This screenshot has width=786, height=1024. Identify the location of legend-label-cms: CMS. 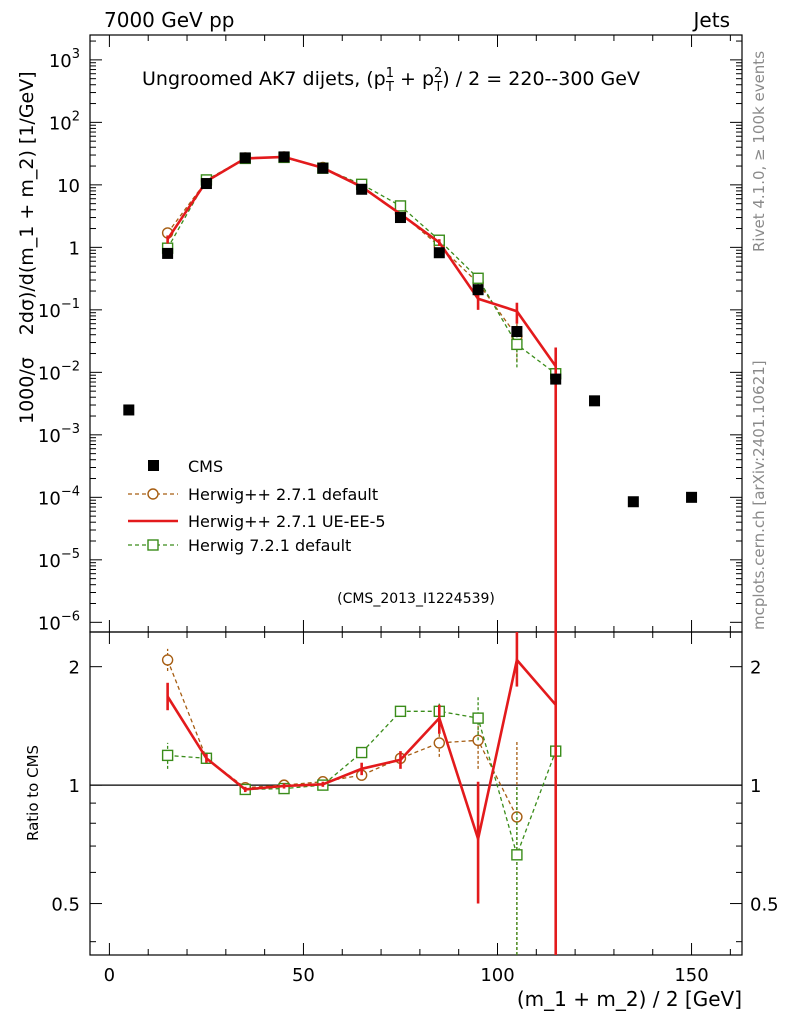
(205, 466).